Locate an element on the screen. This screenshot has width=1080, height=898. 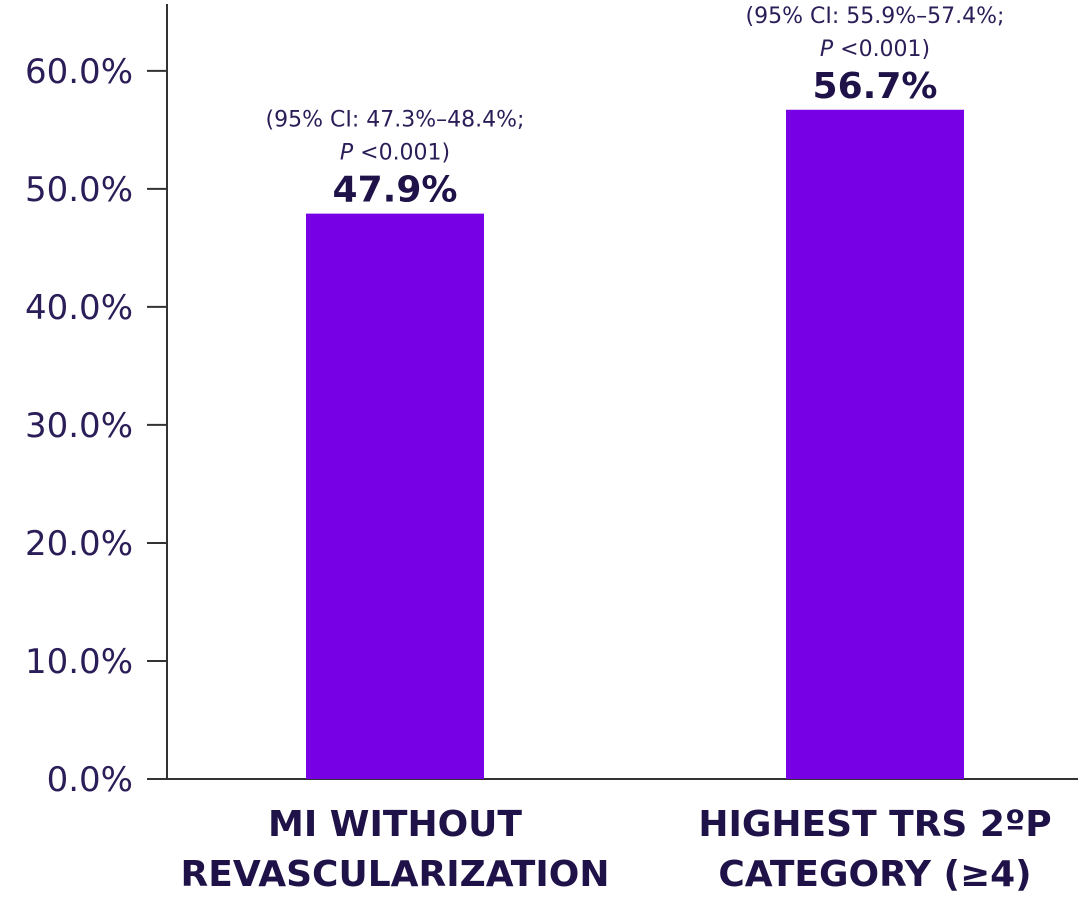
bar-ci-label: (95% CI: 47.3%–48.4%; is located at coordinates (395, 120).